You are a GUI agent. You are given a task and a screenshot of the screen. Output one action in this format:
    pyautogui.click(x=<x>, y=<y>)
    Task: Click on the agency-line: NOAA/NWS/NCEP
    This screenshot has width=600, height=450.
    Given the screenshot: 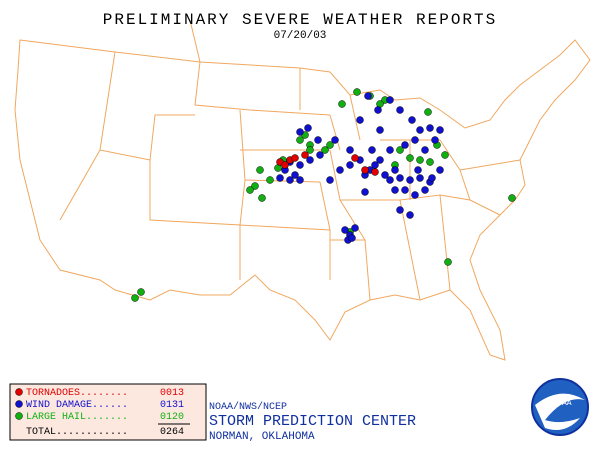 What is the action you would take?
    pyautogui.click(x=248, y=407)
    